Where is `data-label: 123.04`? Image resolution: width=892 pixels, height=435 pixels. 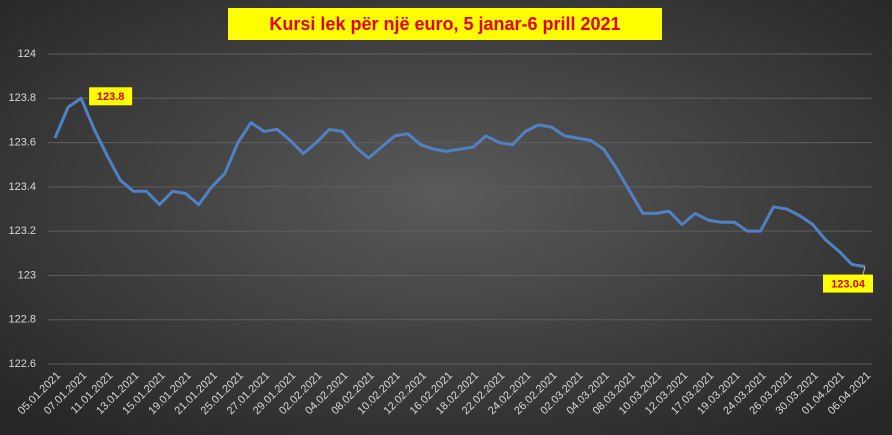 data-label: 123.04 is located at coordinates (848, 284).